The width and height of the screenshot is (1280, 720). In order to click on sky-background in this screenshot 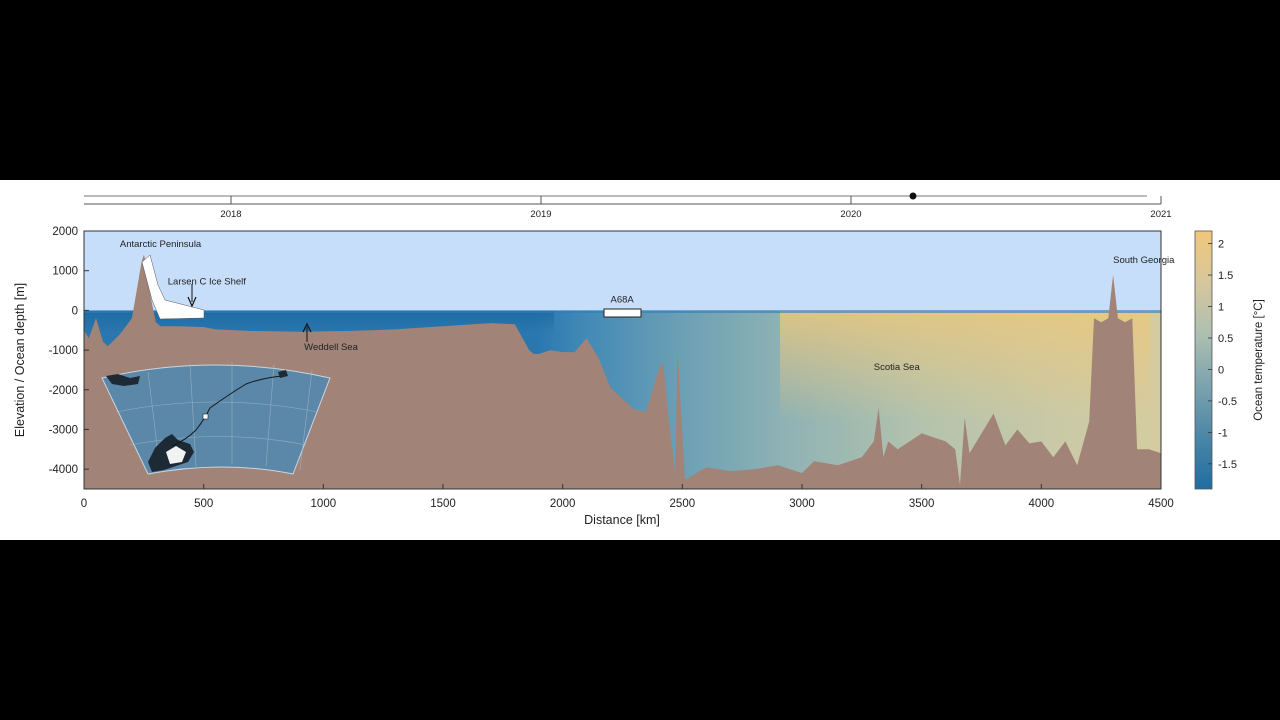, I will do `click(622, 271)`.